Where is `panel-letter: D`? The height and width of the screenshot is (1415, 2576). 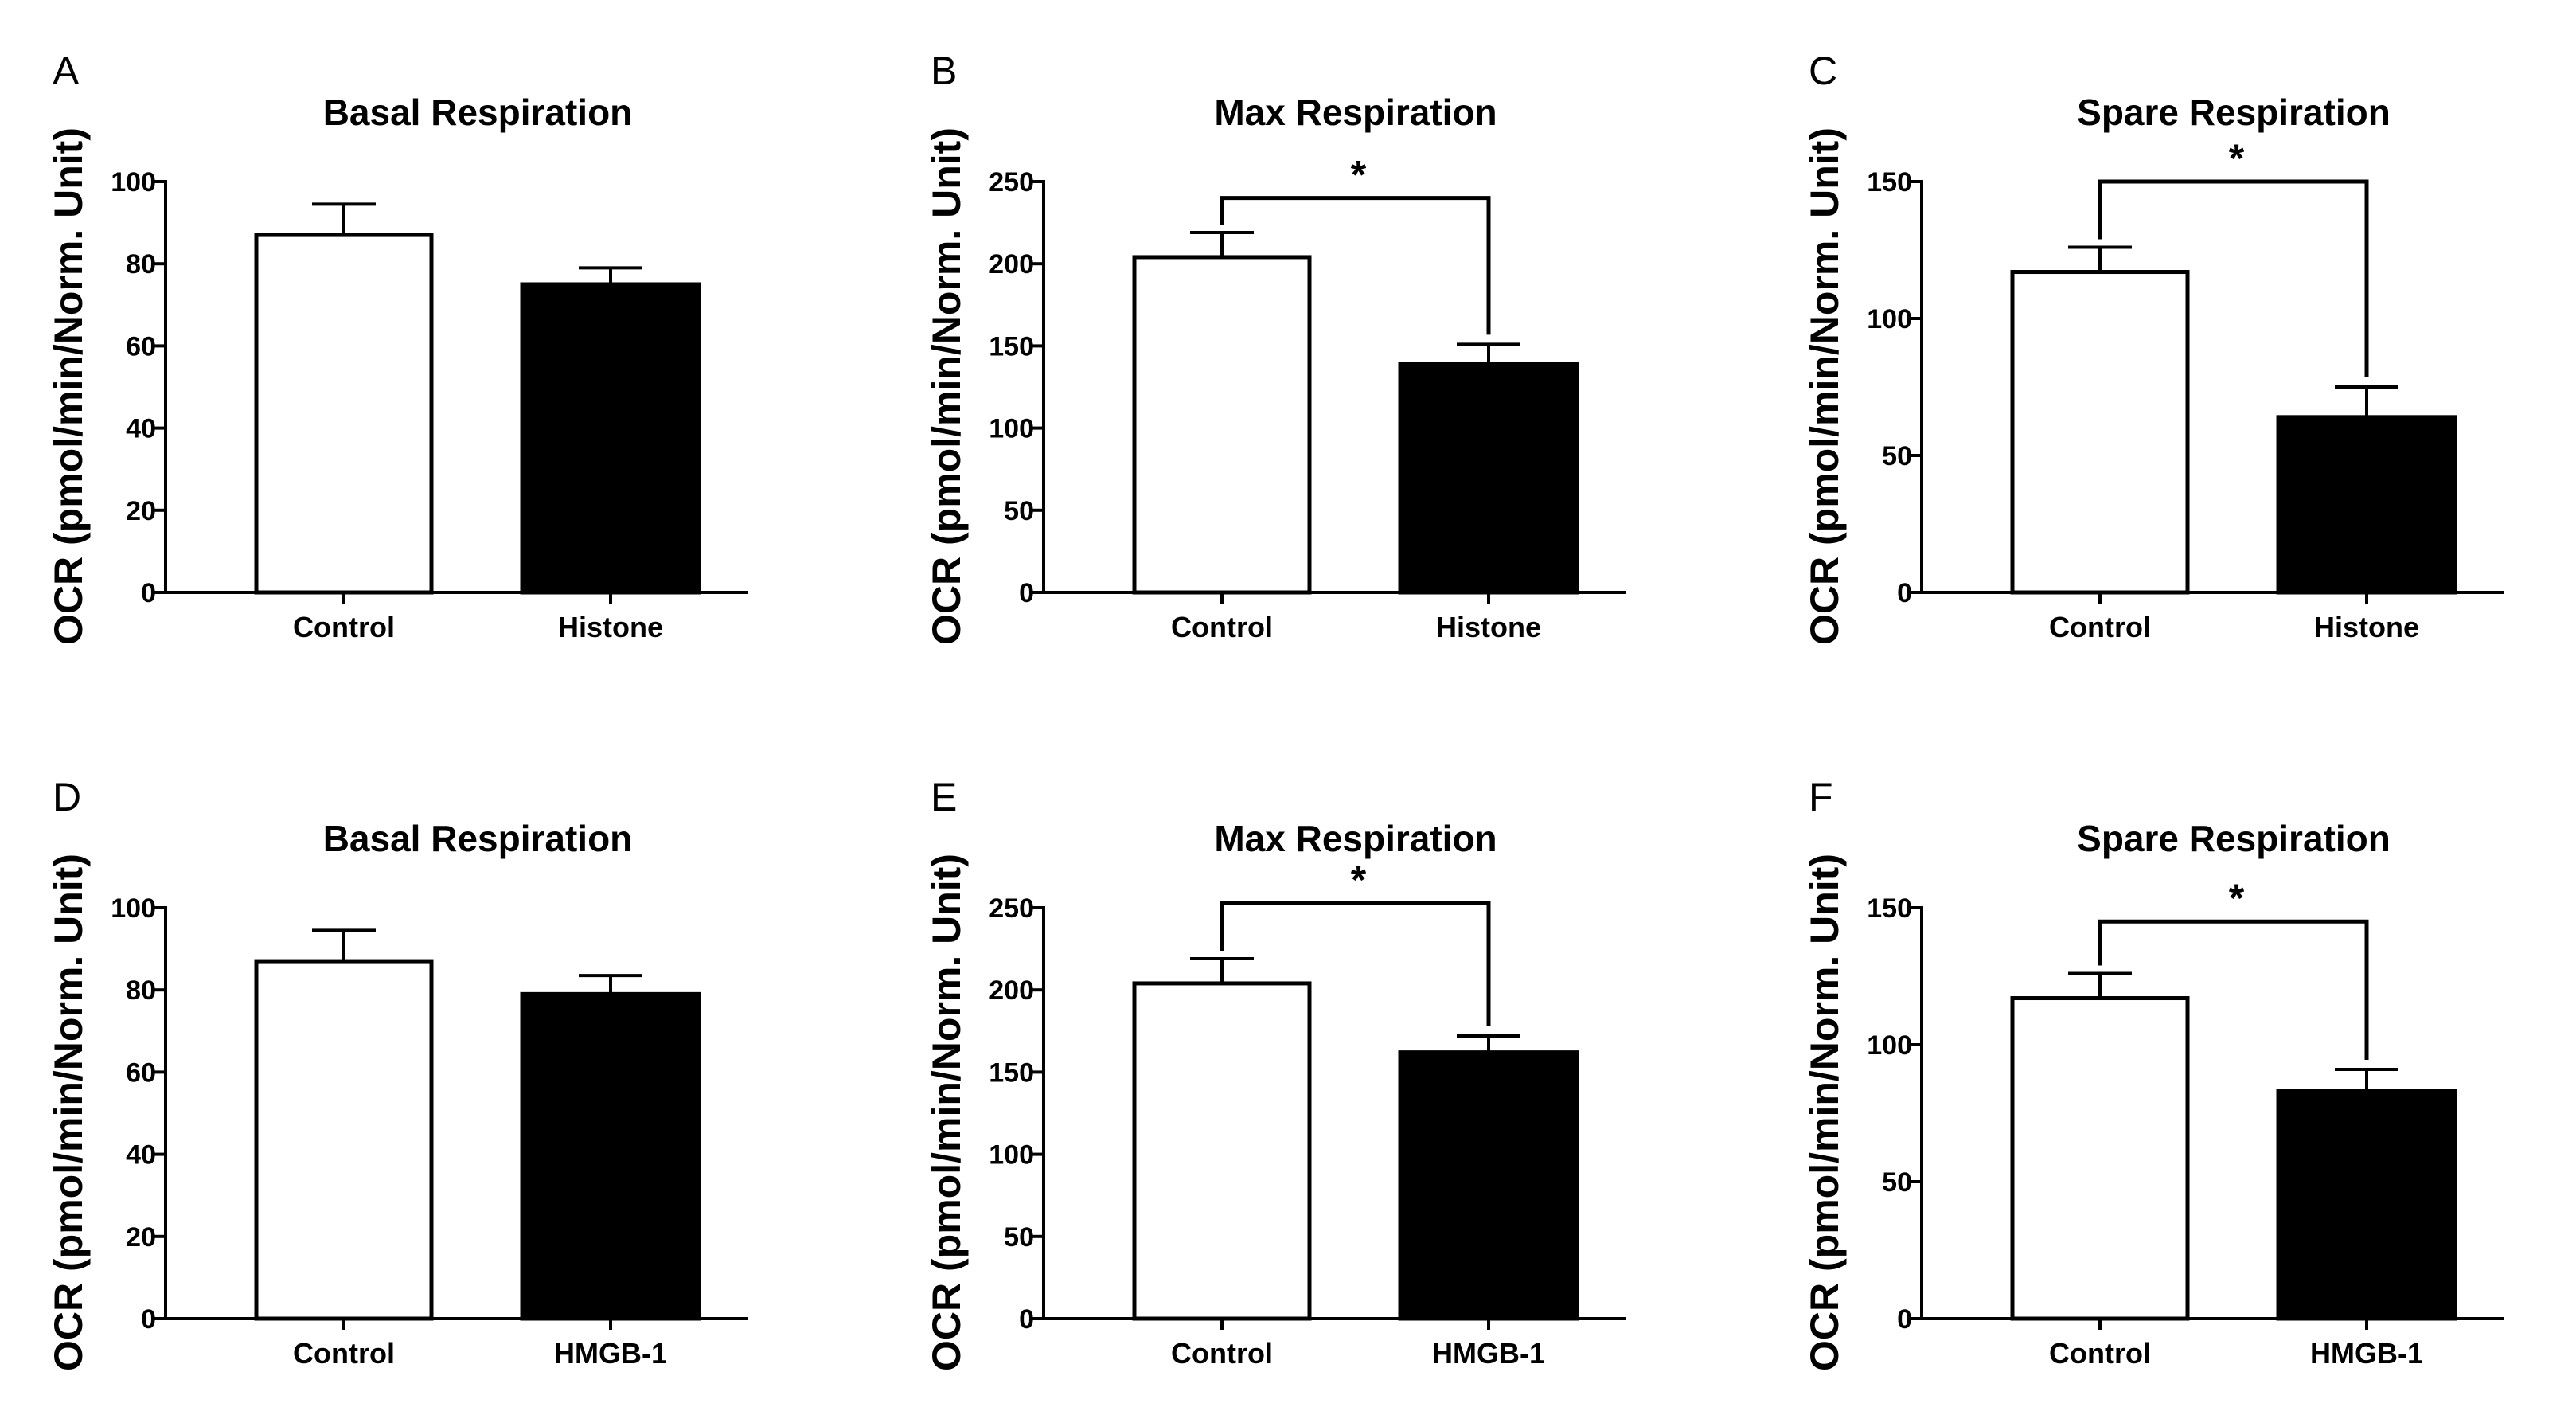 panel-letter: D is located at coordinates (67, 797).